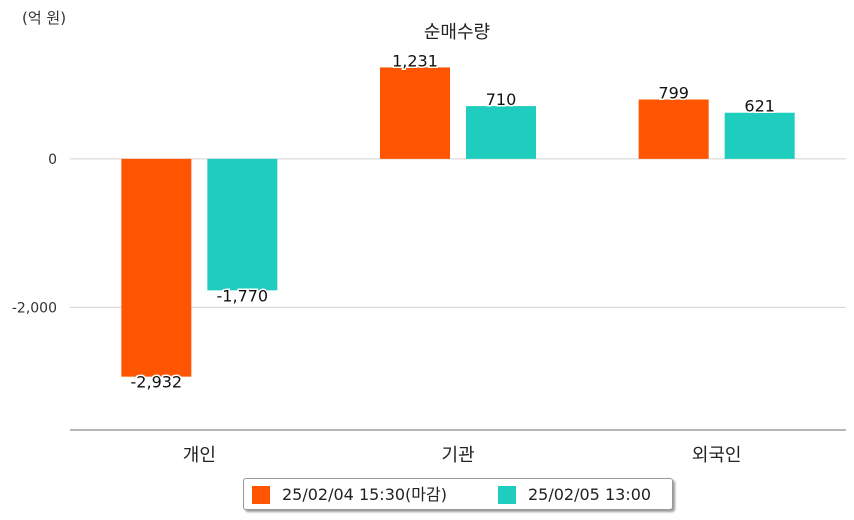 The image size is (854, 520). What do you see at coordinates (717, 455) in the screenshot?
I see `x-tick-label: 외국인` at bounding box center [717, 455].